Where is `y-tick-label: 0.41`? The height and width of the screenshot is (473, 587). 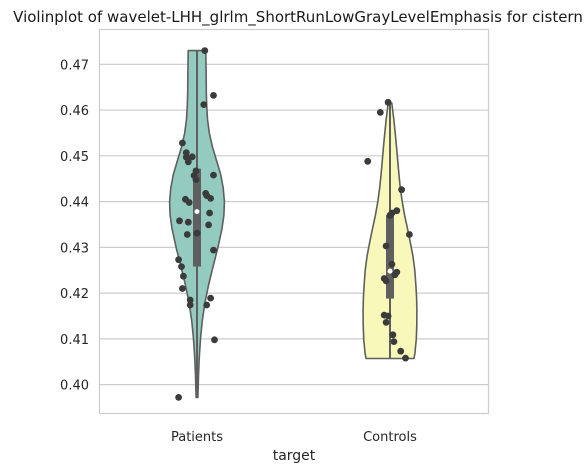
y-tick-label: 0.41 is located at coordinates (74, 340).